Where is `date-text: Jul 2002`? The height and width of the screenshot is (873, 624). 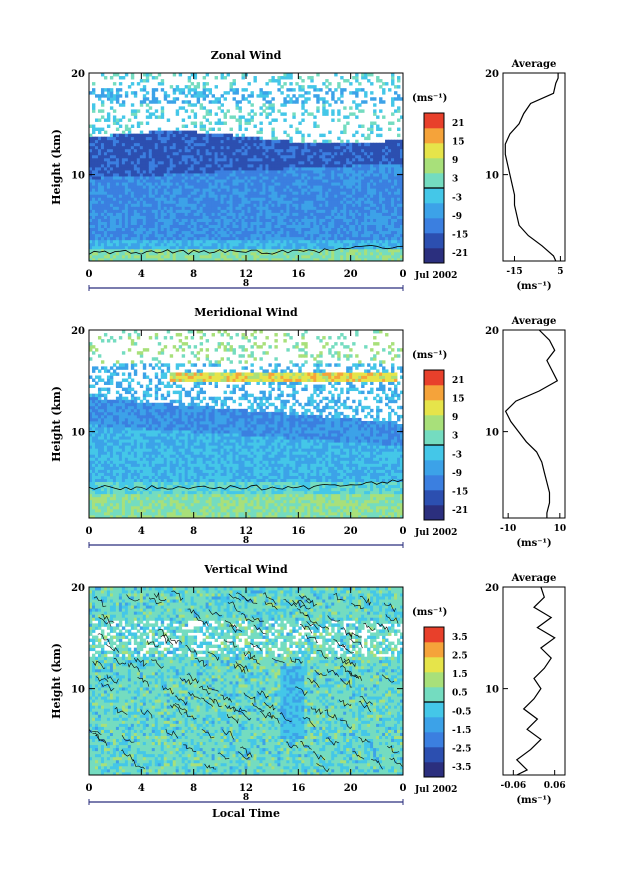
date-text: Jul 2002 is located at coordinates (435, 276).